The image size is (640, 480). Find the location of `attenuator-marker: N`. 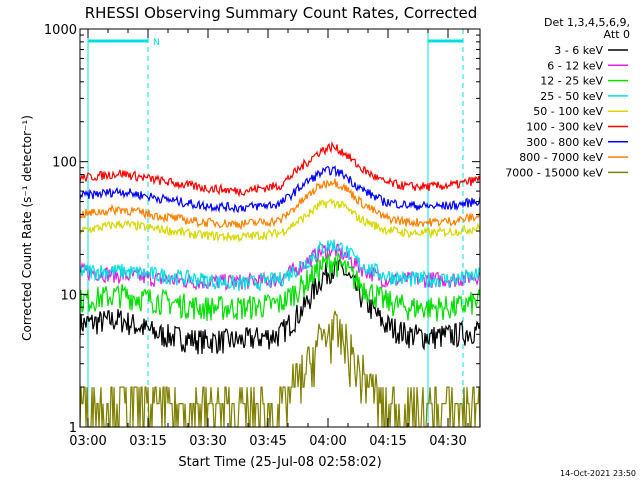

attenuator-marker: N is located at coordinates (156, 43).